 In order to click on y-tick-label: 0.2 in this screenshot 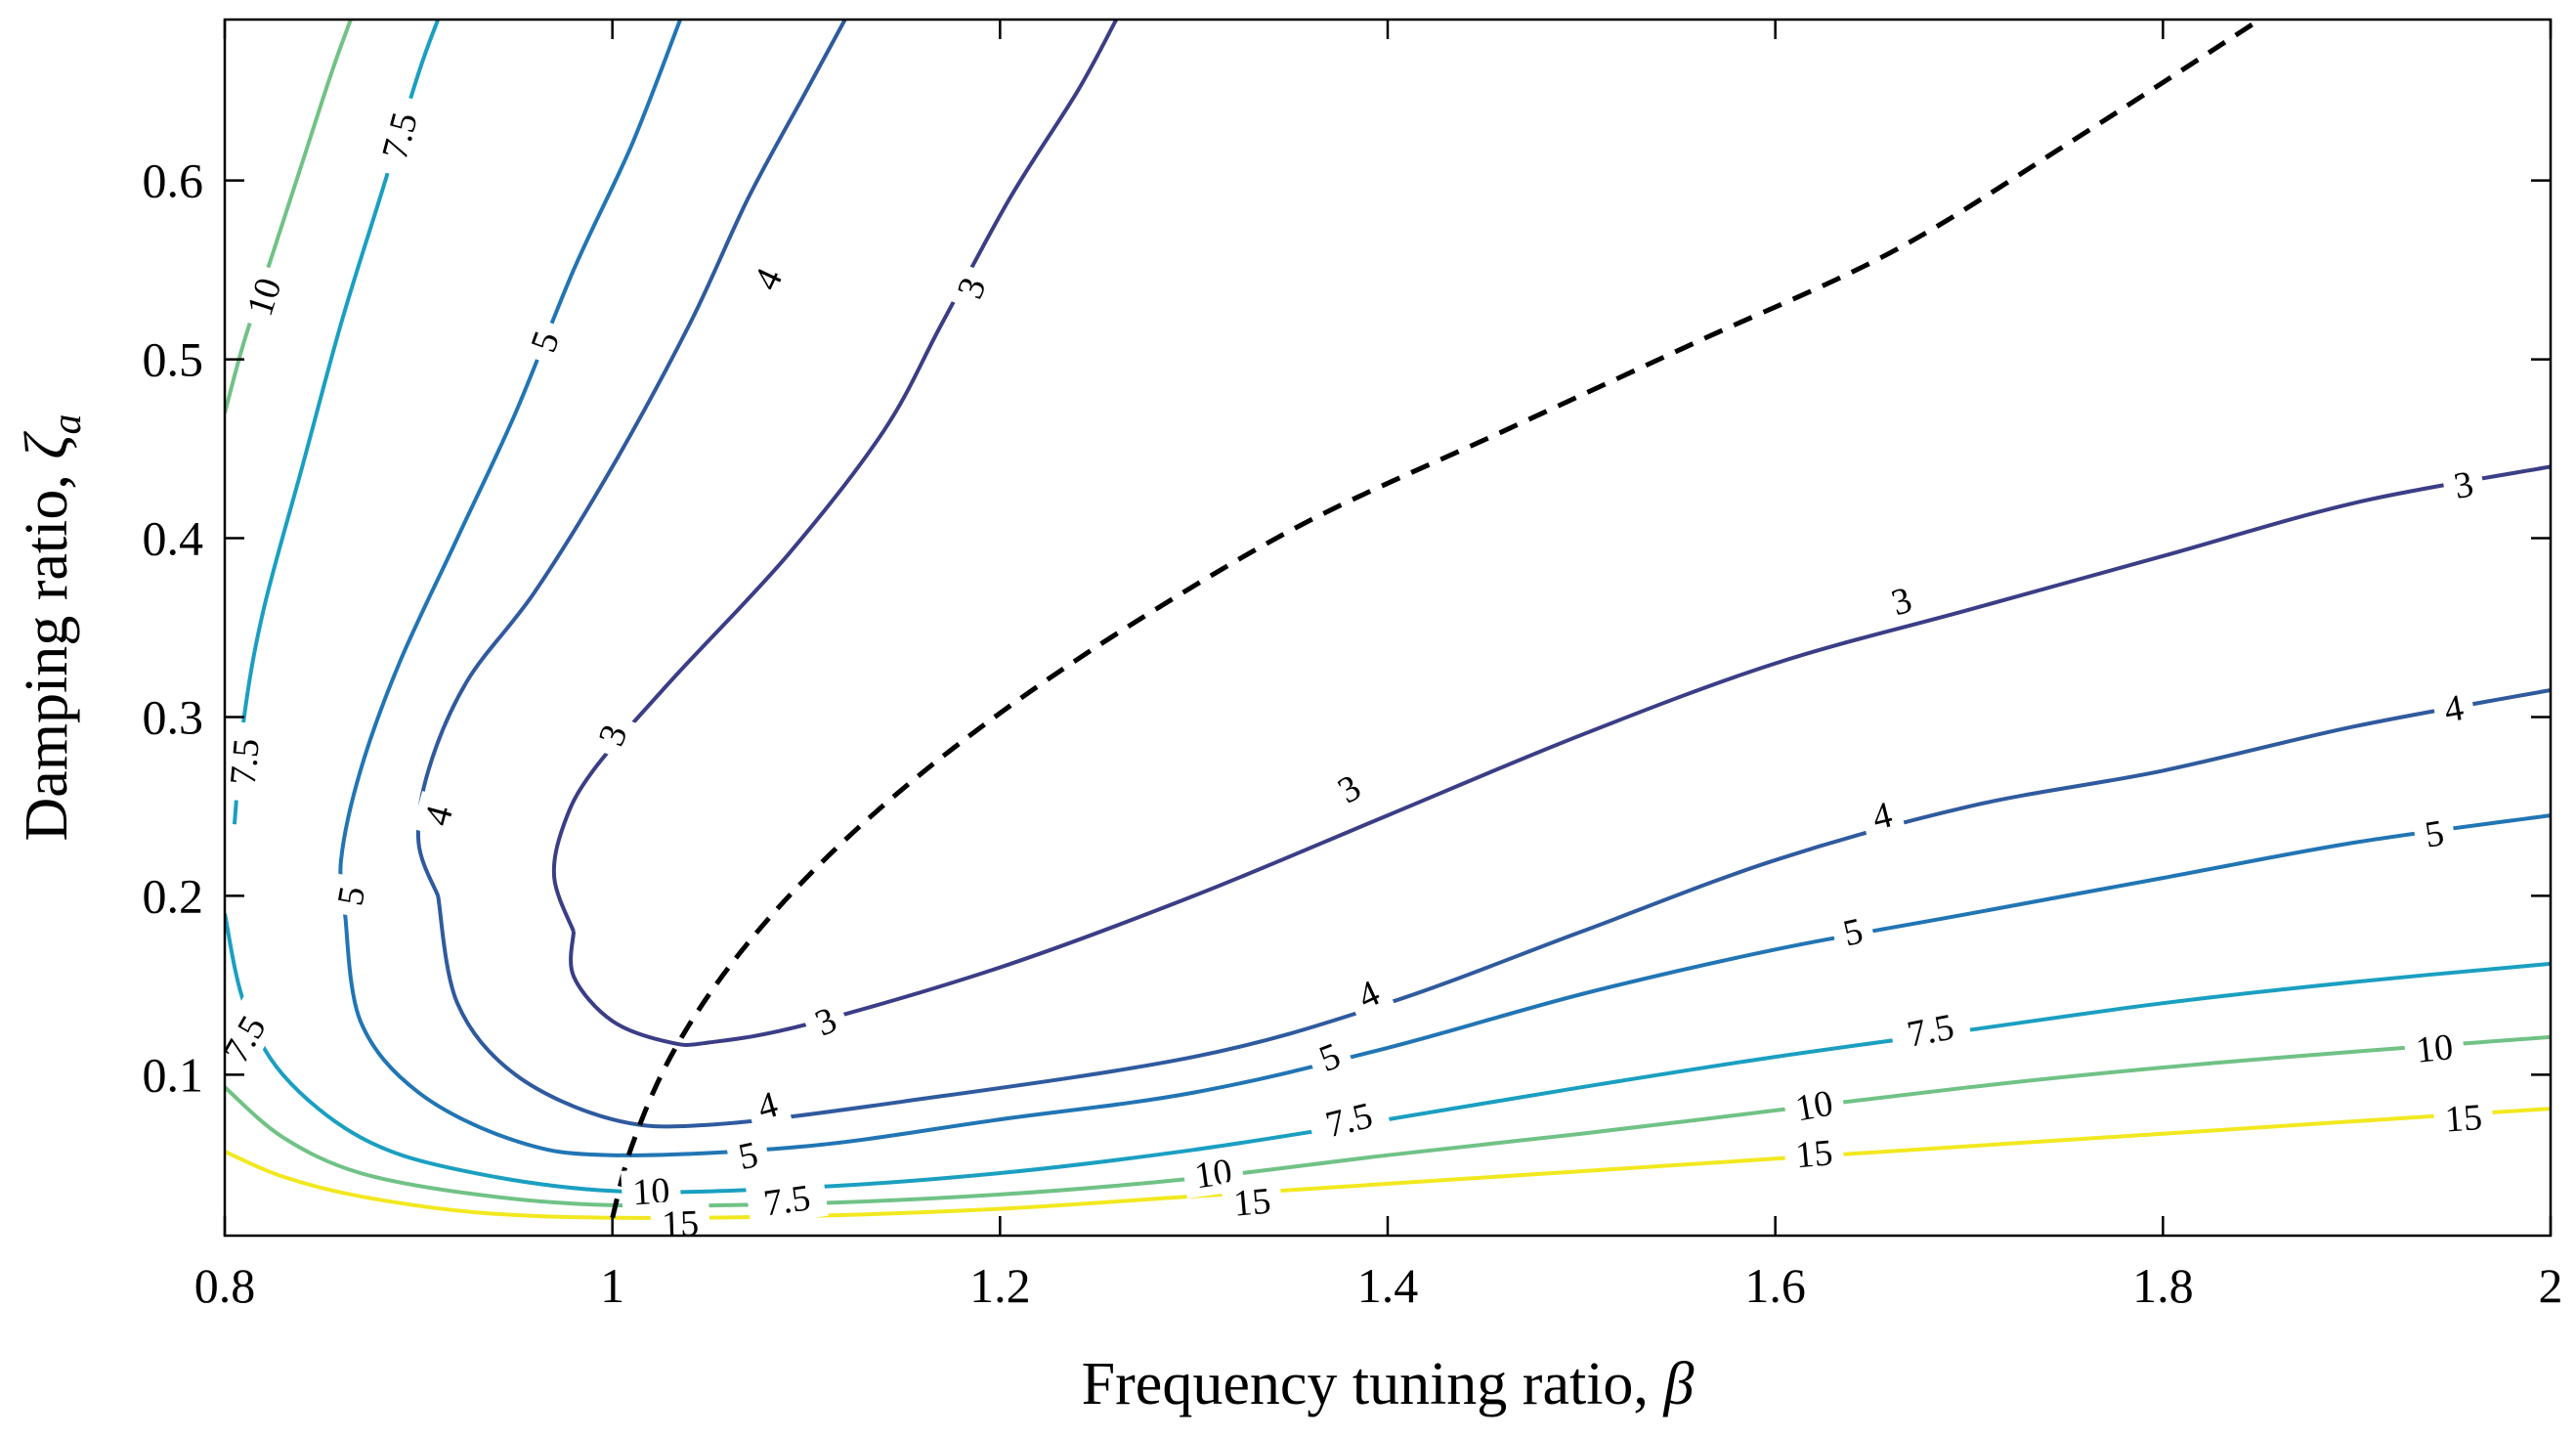, I will do `click(174, 895)`.